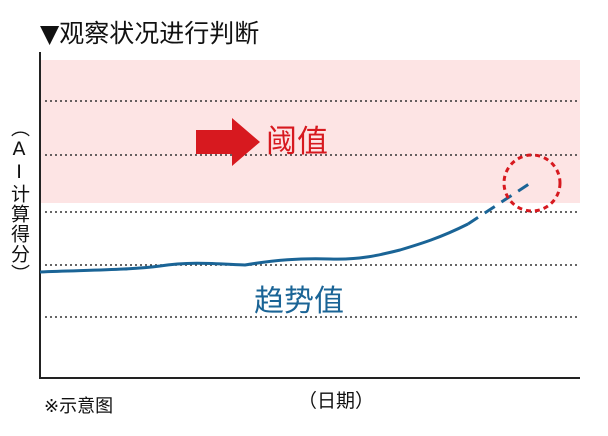  I want to click on x-axis-label: （日期）, so click(336, 401).